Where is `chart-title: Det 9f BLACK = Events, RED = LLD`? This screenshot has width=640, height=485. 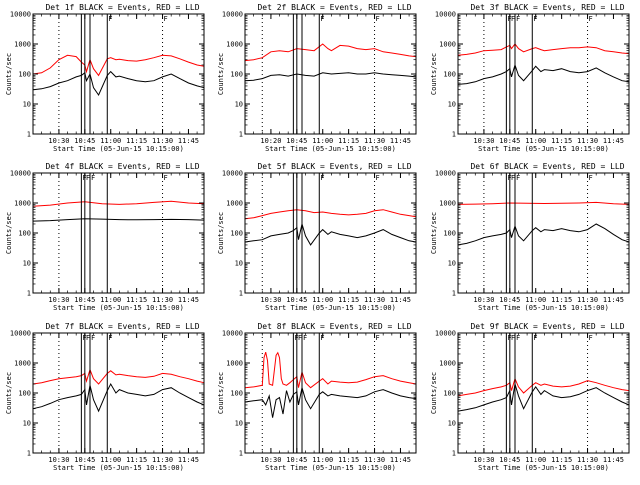
chart-title: Det 9f BLACK = Events, RED = LLD is located at coordinates (547, 326).